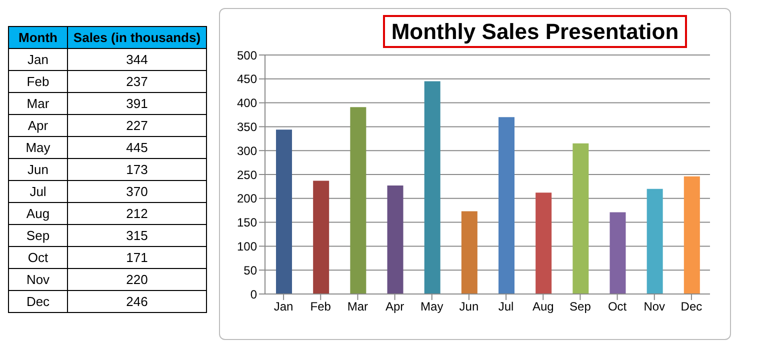 Image resolution: width=768 pixels, height=357 pixels. Describe the element at coordinates (543, 307) in the screenshot. I see `x-tick-label: Aug` at that location.